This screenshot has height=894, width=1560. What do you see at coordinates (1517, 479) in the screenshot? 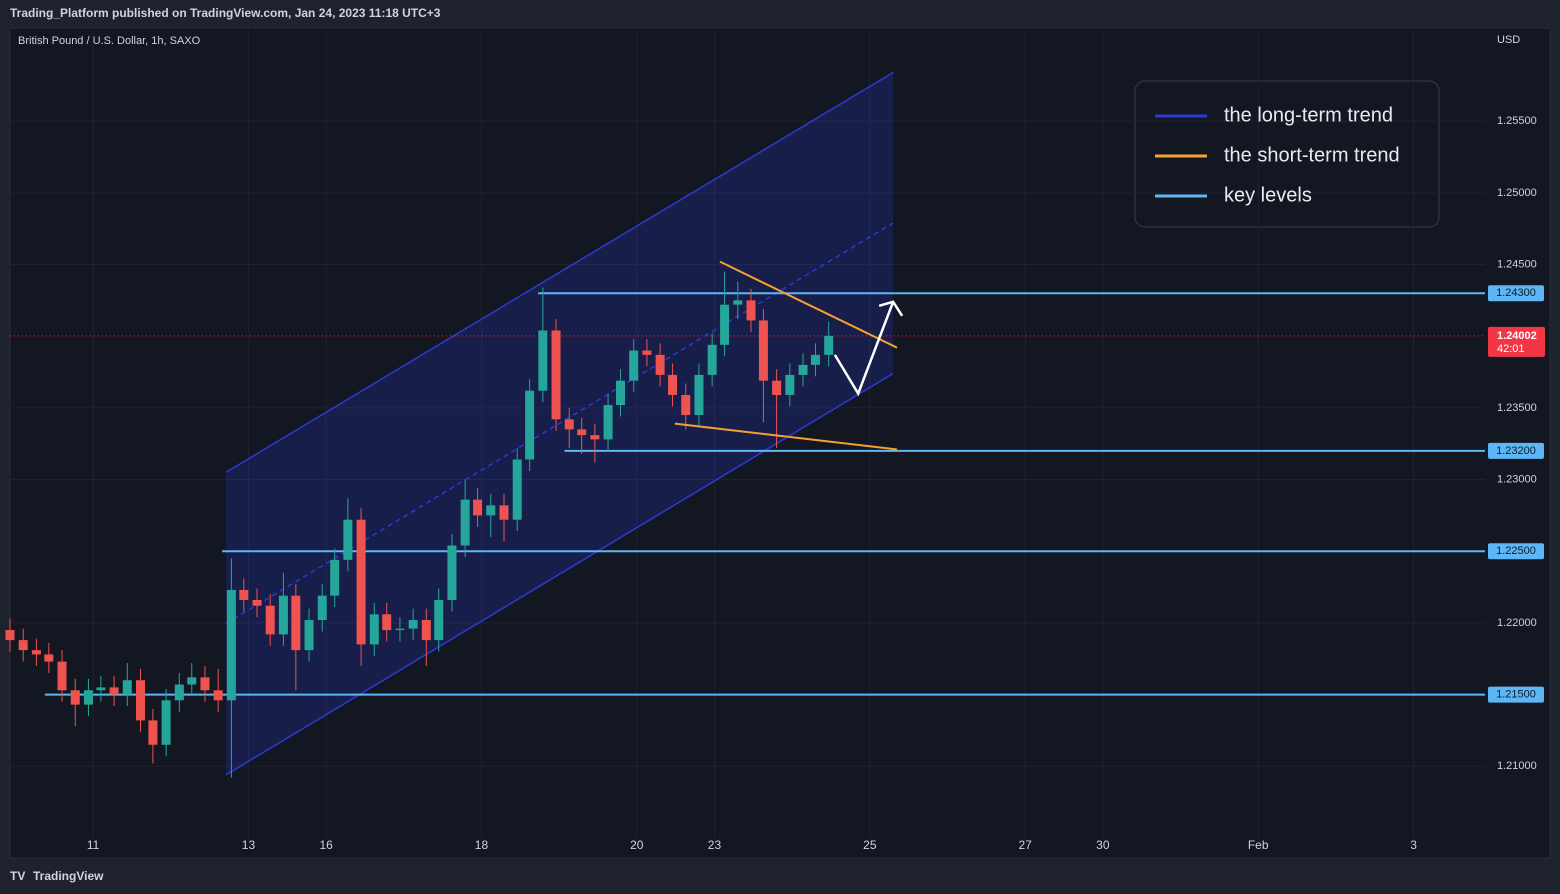
I see `y-tick-label: 1.23000` at bounding box center [1517, 479].